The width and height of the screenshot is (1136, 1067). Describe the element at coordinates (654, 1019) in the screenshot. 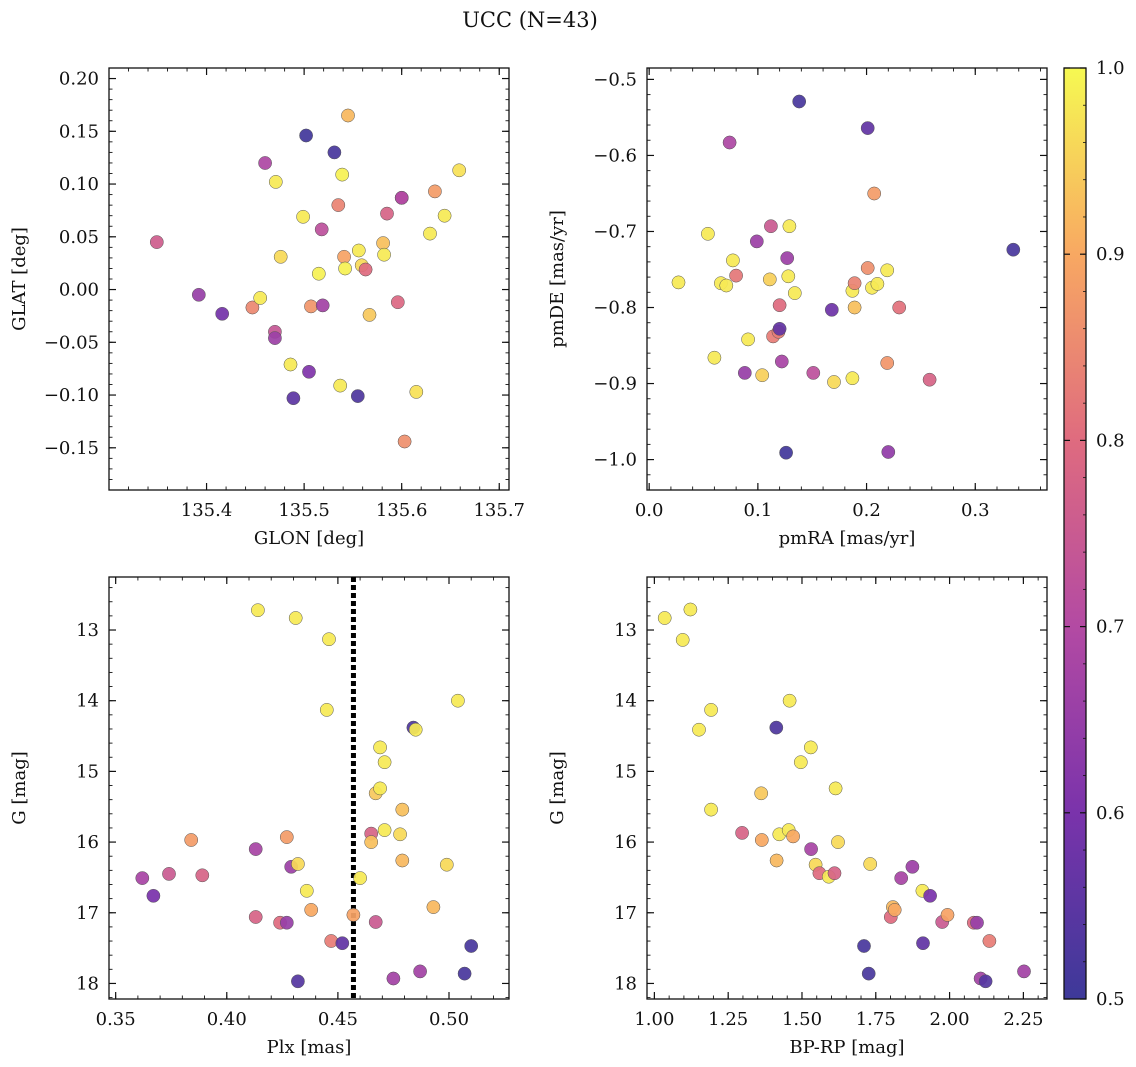

I see `x-tick-label: 1.00` at that location.